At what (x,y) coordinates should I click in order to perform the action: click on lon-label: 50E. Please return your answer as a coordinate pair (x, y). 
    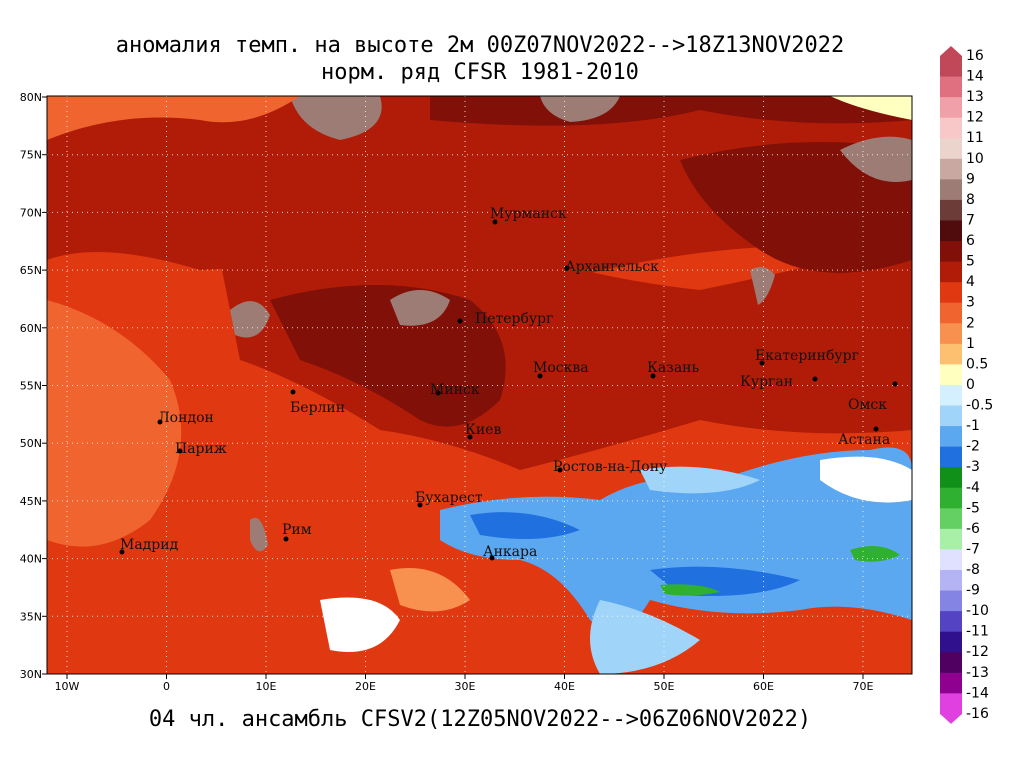
    Looking at the image, I should click on (664, 686).